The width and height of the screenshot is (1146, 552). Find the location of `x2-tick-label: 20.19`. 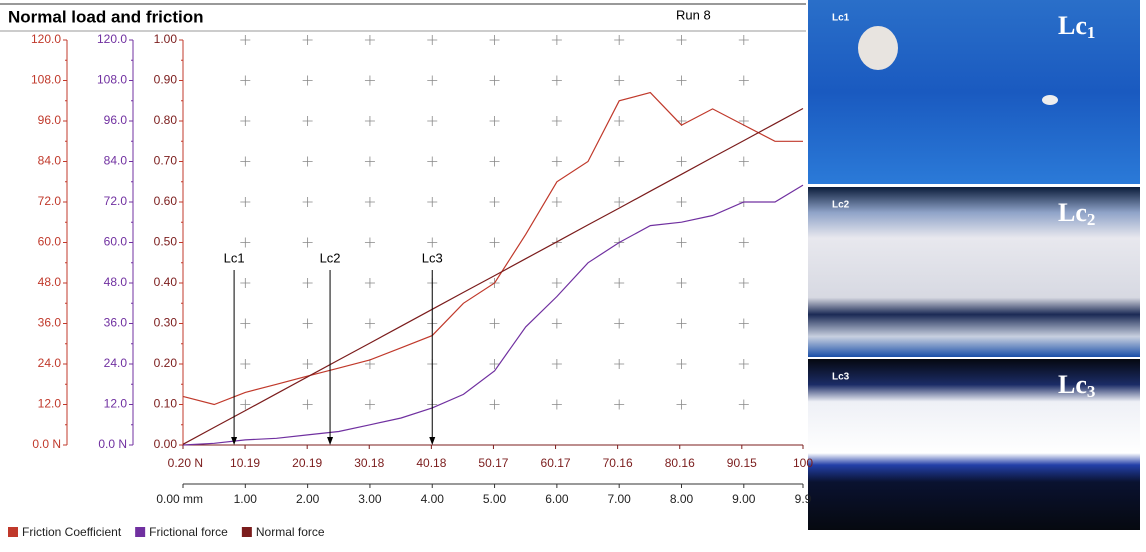

x2-tick-label: 20.19 is located at coordinates (307, 463).